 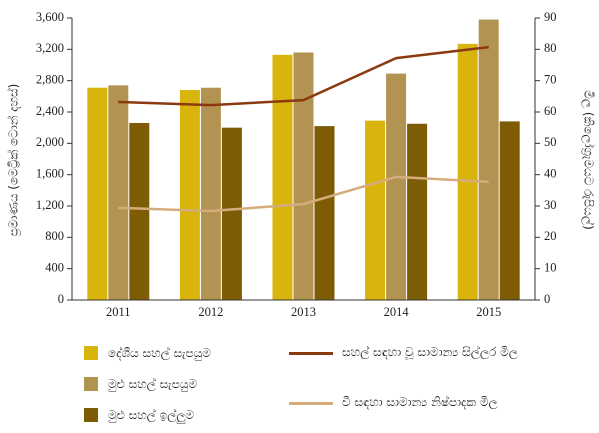 I want to click on y2-tick-label: 60, so click(x=550, y=111).